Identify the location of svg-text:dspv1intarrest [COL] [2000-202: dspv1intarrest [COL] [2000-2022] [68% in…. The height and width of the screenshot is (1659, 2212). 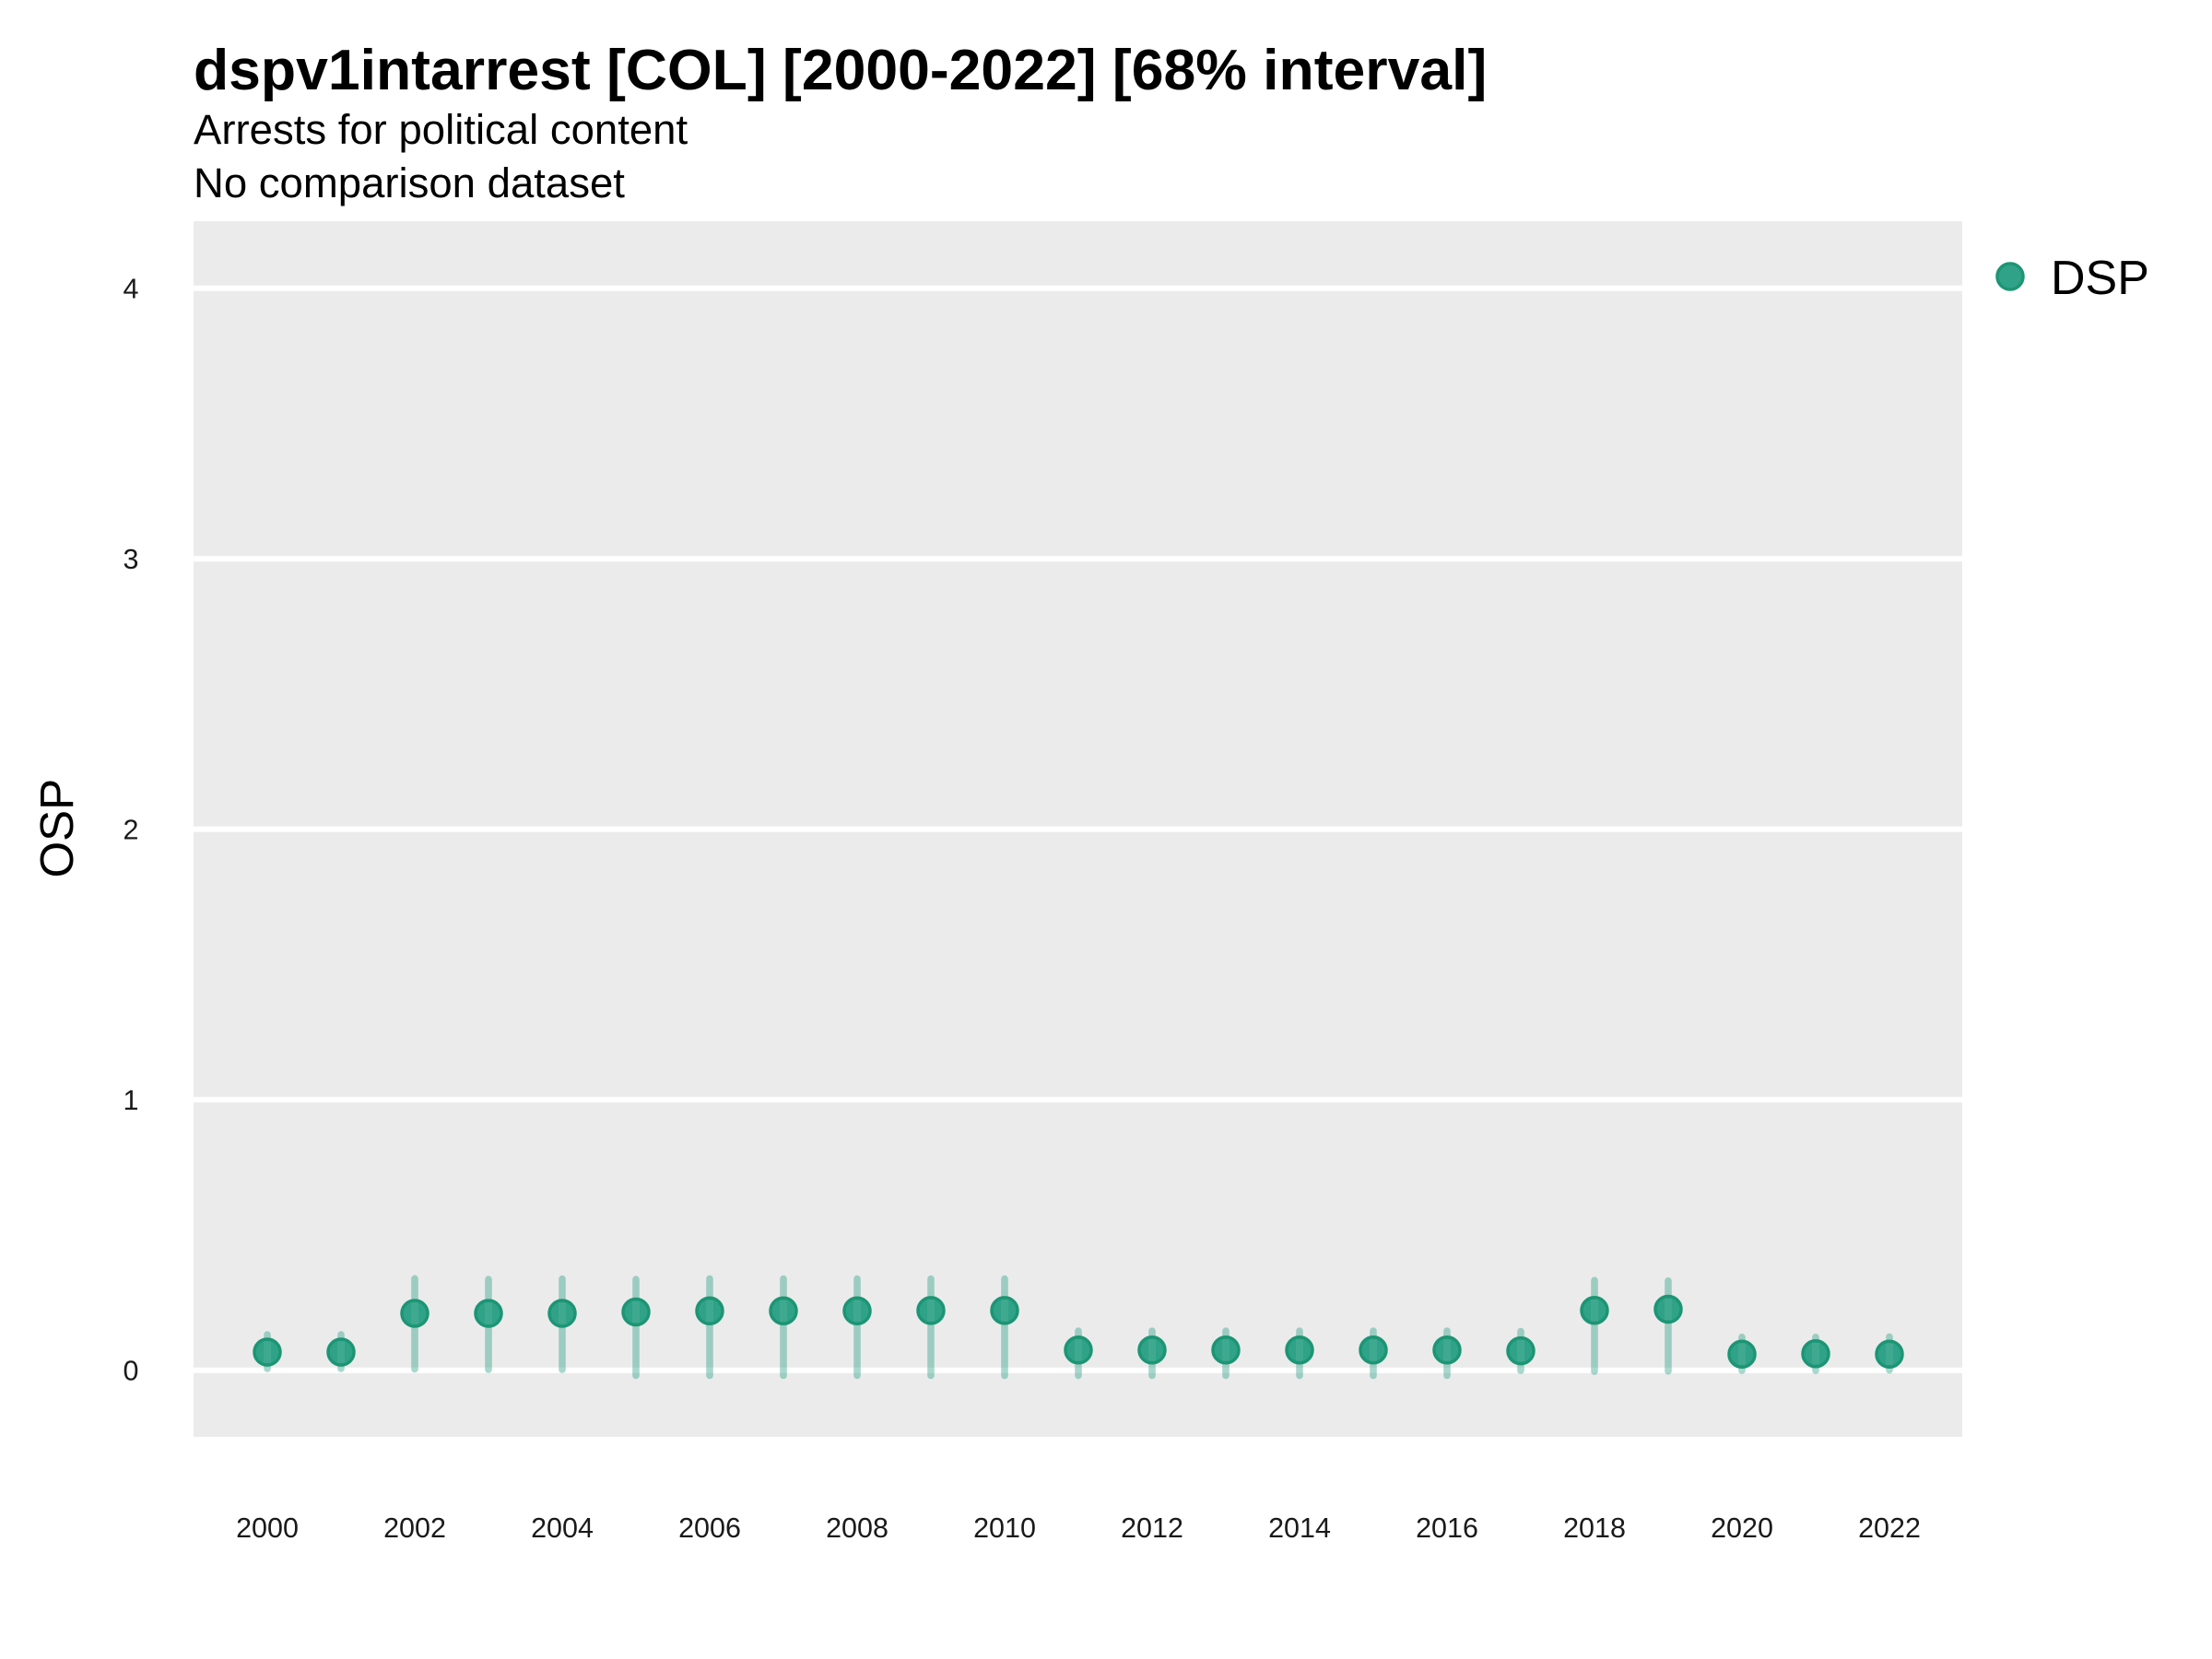
(840, 70).